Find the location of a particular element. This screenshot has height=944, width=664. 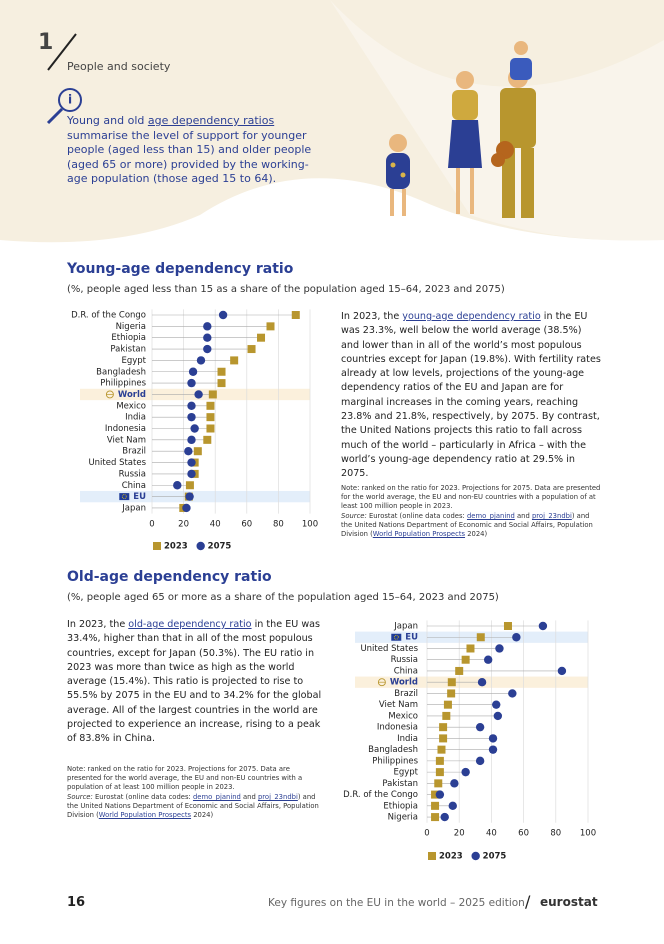

text-run: Young and old is located at coordinates (107, 120).